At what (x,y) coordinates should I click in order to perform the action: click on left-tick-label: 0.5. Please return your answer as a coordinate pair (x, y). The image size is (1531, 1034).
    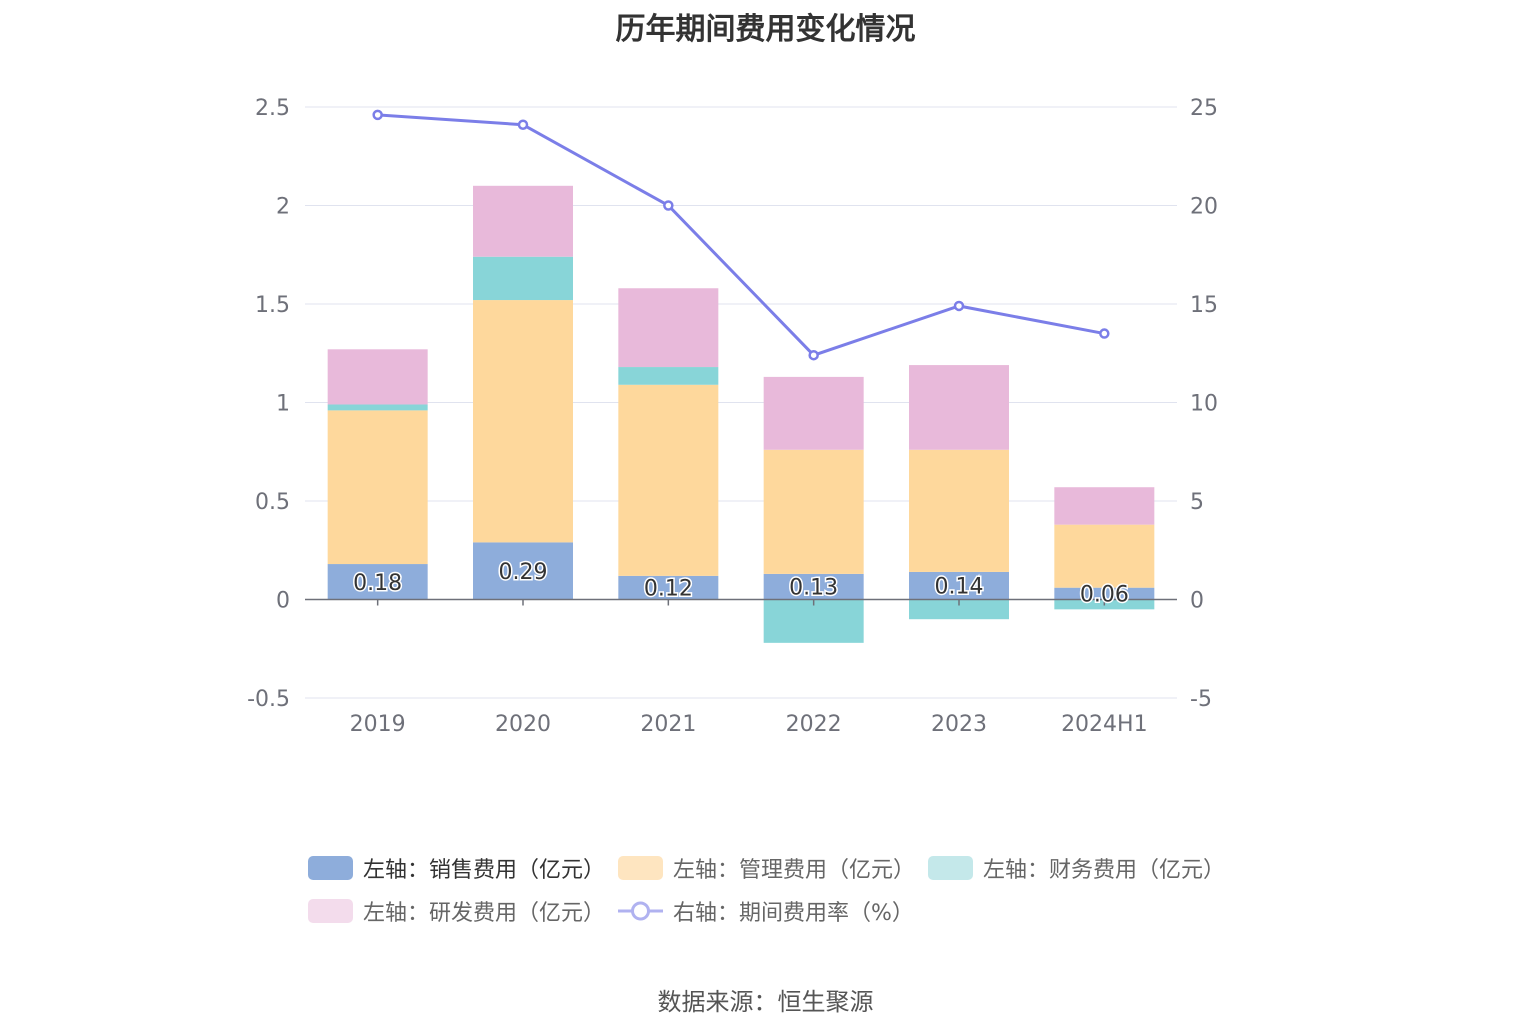
    Looking at the image, I should click on (272, 502).